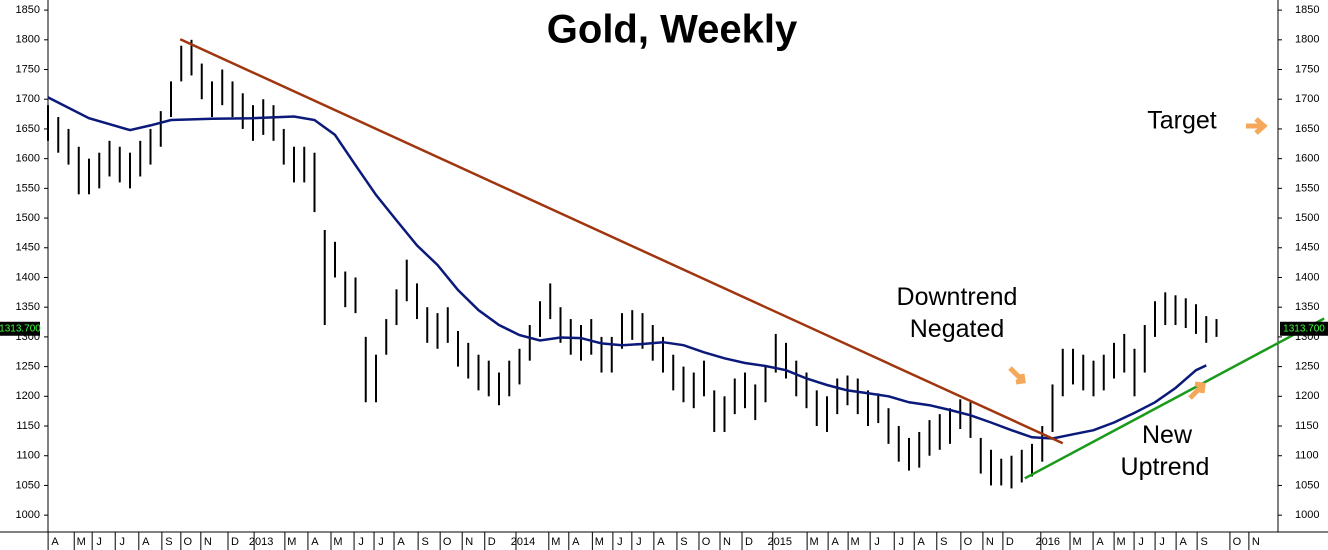 The width and height of the screenshot is (1328, 550). What do you see at coordinates (1174, 398) in the screenshot?
I see `trendline` at bounding box center [1174, 398].